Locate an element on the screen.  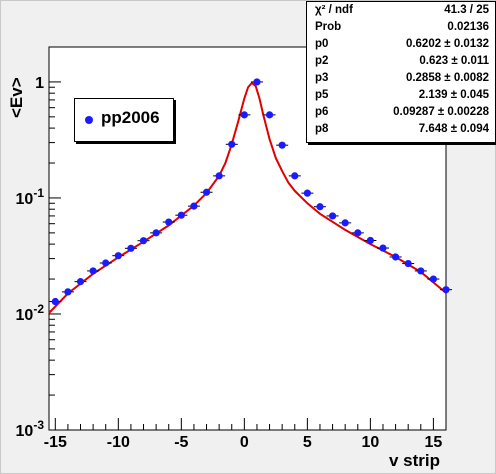
x-tick-label: -5 is located at coordinates (181, 442).